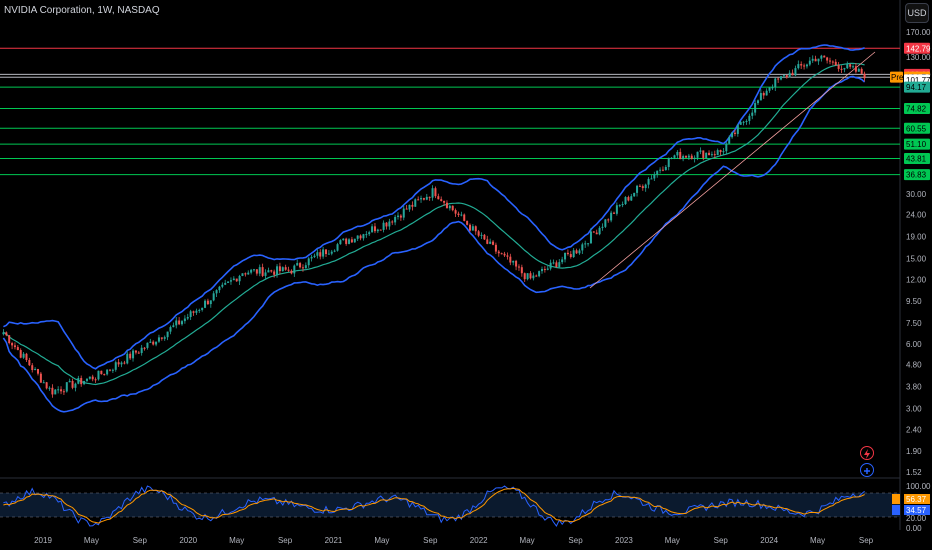  What do you see at coordinates (914, 387) in the screenshot?
I see `price-axis-tick: 3.80` at bounding box center [914, 387].